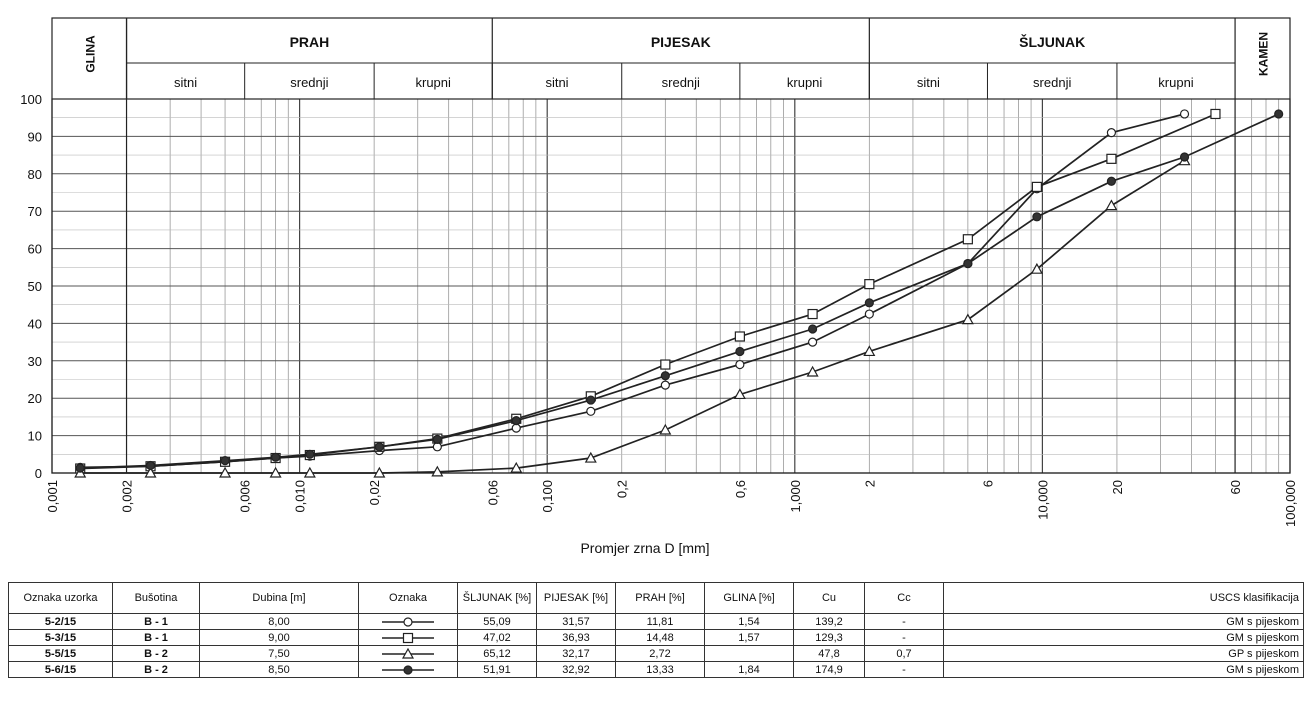 Image resolution: width=1309 pixels, height=704 pixels. What do you see at coordinates (644, 548) in the screenshot?
I see `x-axis-label: Promjer zrna D [mm]` at bounding box center [644, 548].